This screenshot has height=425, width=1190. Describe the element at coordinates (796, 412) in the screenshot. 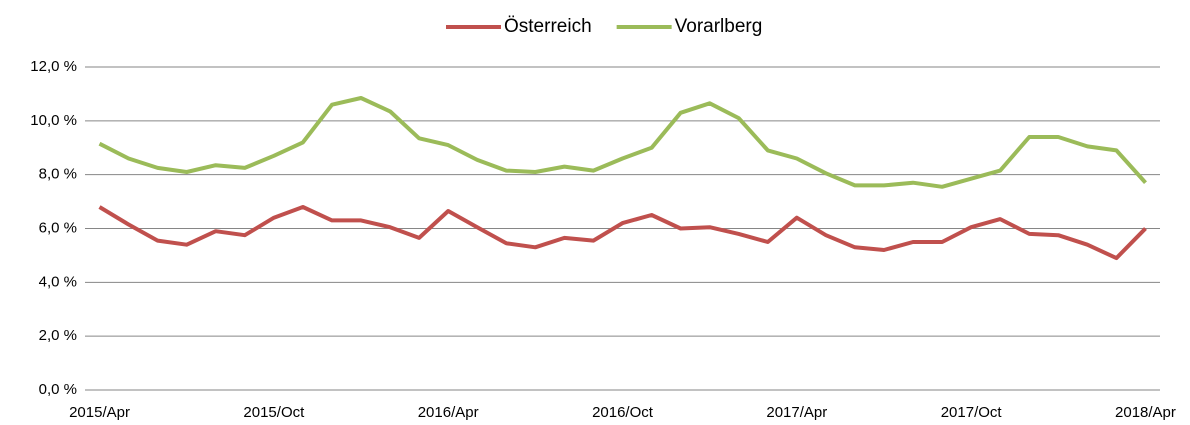

I see `x-tick-label: 2017/Apr` at that location.